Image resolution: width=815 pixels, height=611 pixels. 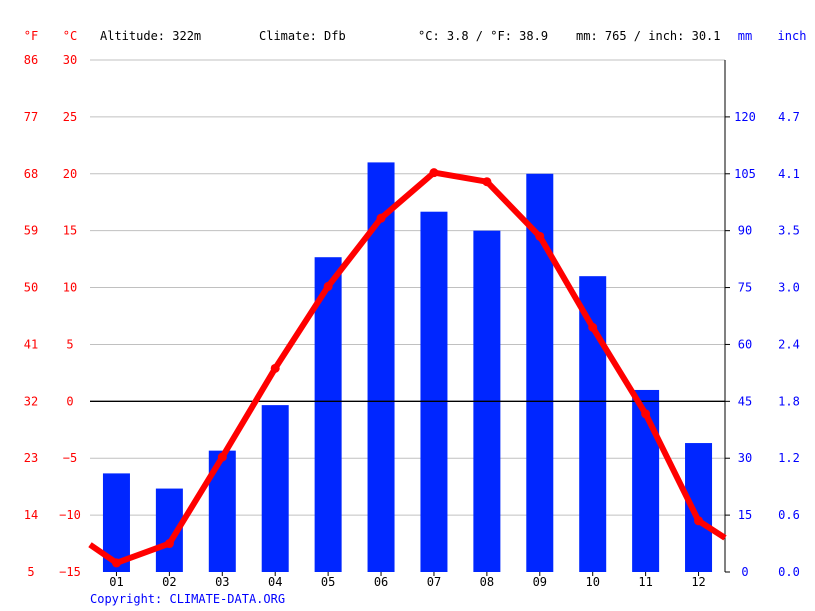 What do you see at coordinates (169, 582) in the screenshot?
I see `month-tick-label: 02` at bounding box center [169, 582].